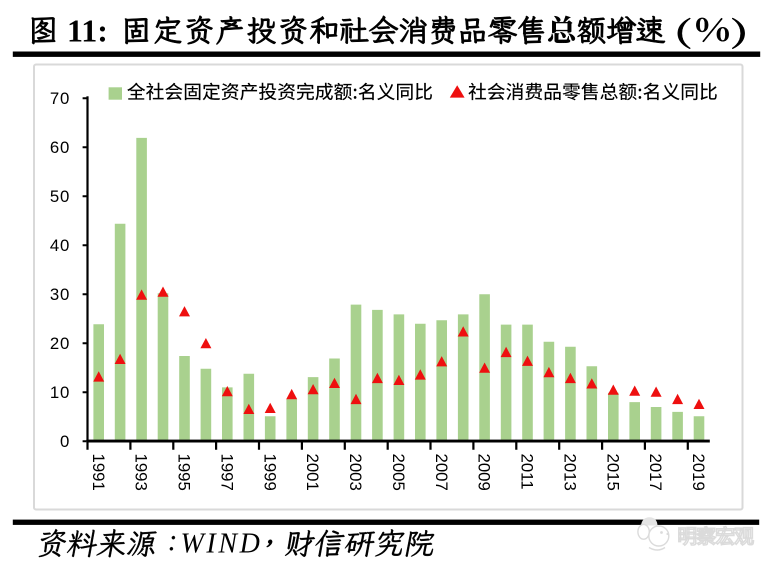 The height and width of the screenshot is (567, 776). Describe the element at coordinates (612, 472) in the screenshot. I see `svg-text: 2015` at that location.